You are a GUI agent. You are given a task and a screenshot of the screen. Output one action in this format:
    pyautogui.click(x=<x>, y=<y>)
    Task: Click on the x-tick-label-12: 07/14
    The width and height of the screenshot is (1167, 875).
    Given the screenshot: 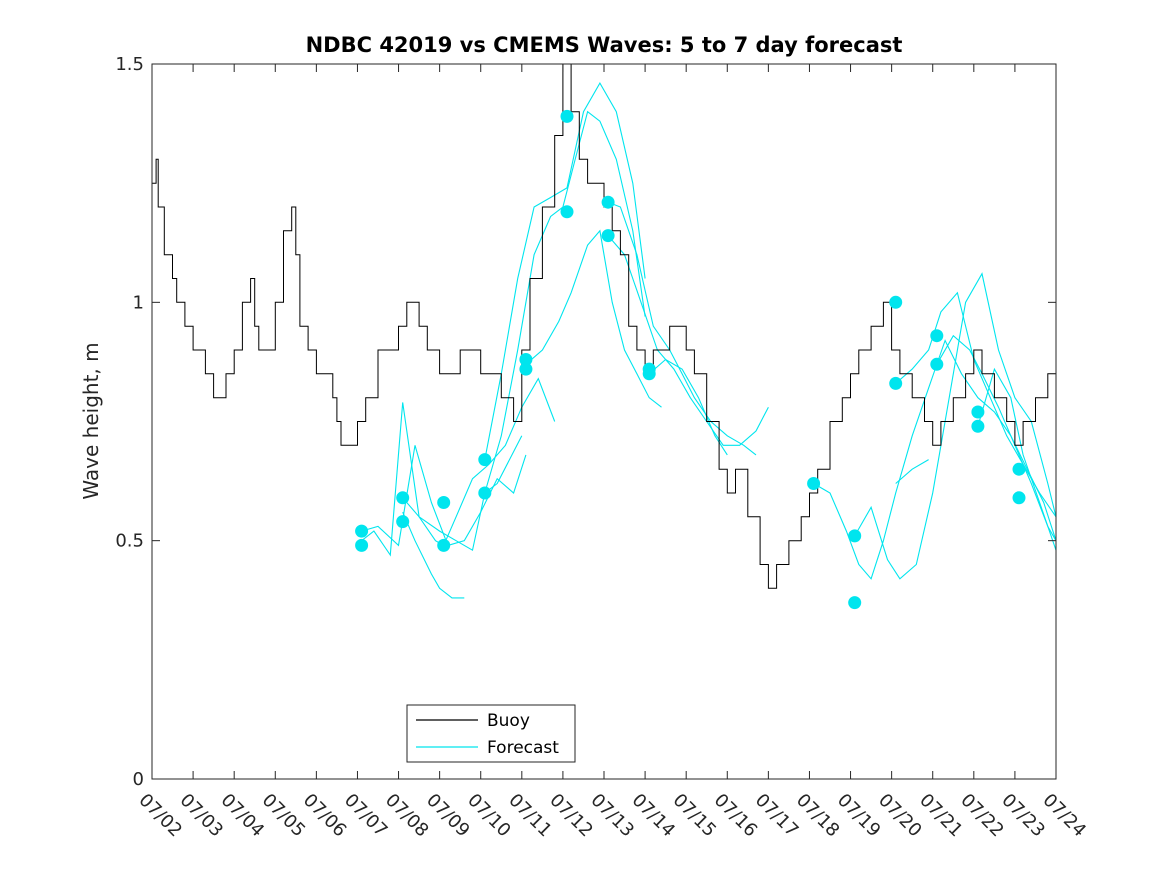 What is the action you would take?
    pyautogui.click(x=654, y=816)
    